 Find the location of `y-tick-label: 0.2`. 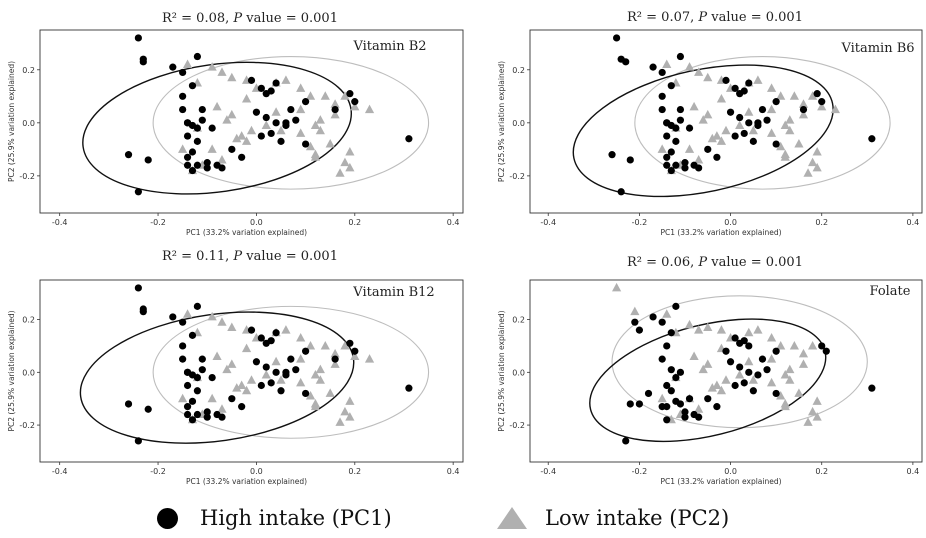

y-tick-label: 0.2 is located at coordinates (518, 70).